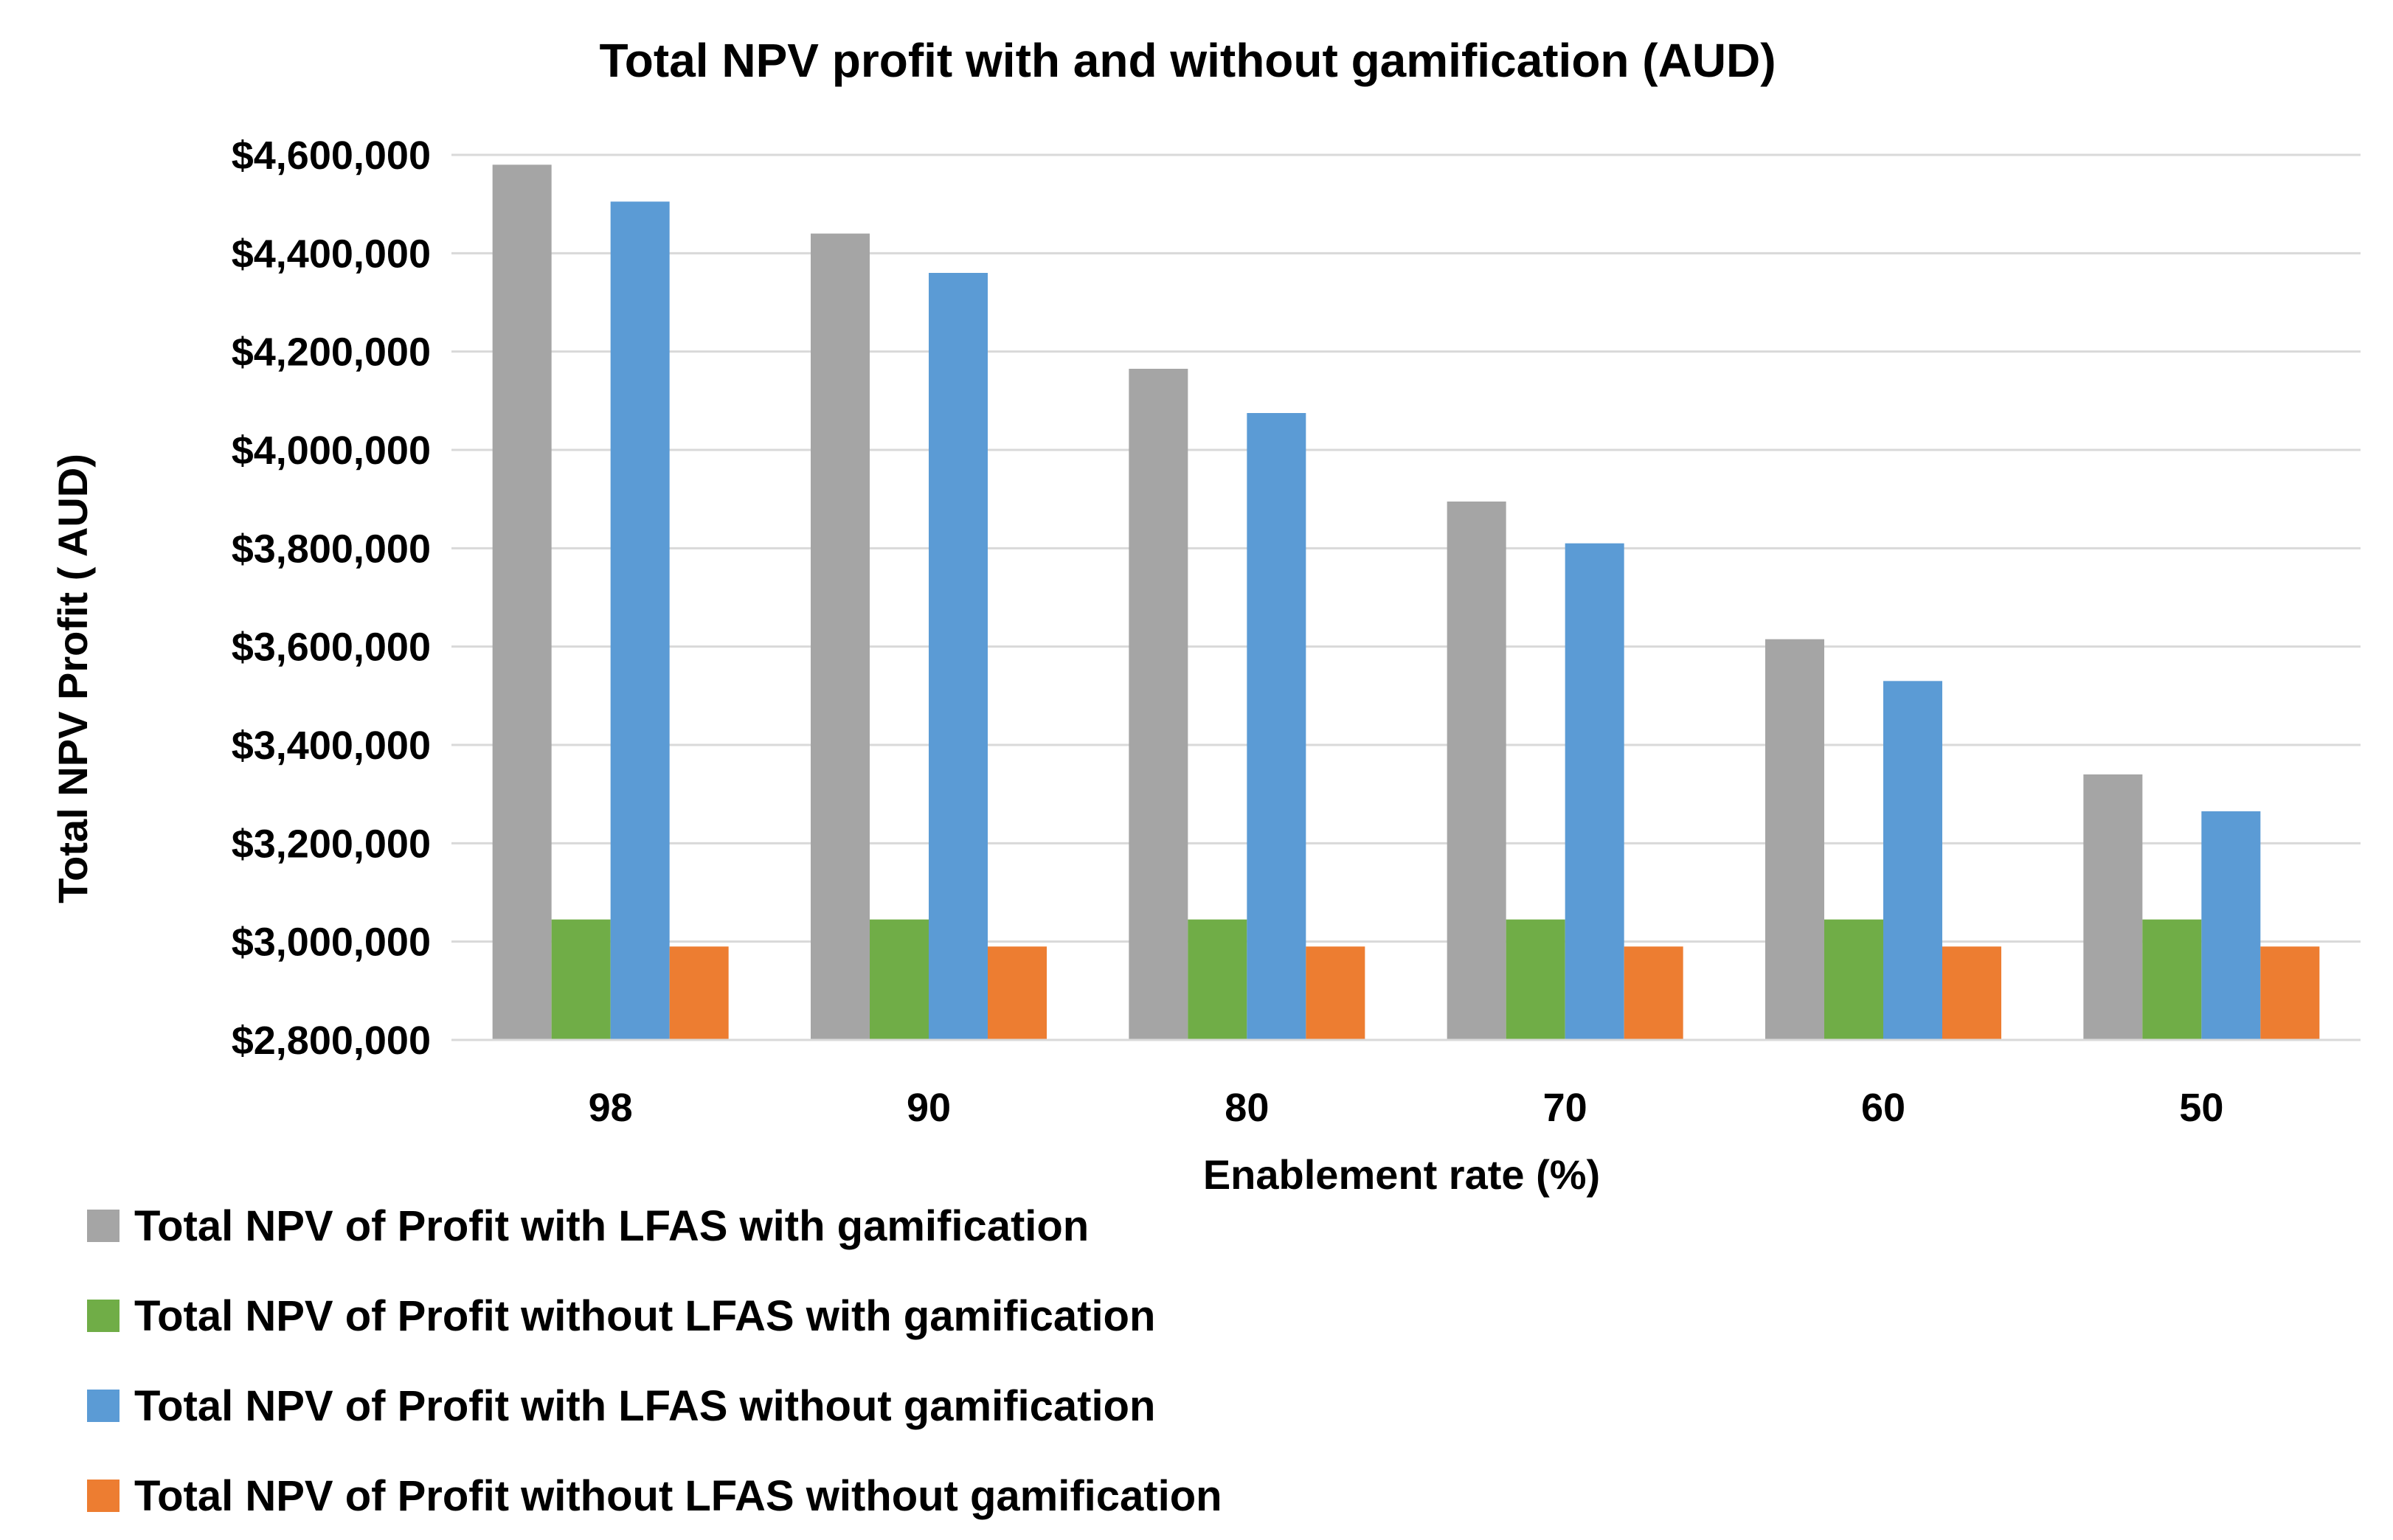  Describe the element at coordinates (611, 1108) in the screenshot. I see `x-tick-label: 98` at that location.